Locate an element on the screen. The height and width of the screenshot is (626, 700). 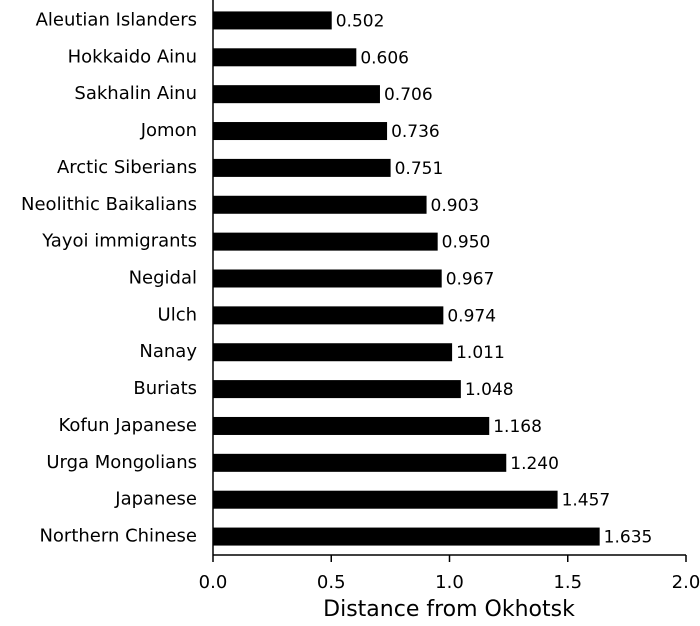
y-tick-label: Hokkaido Ainu is located at coordinates (132, 56).